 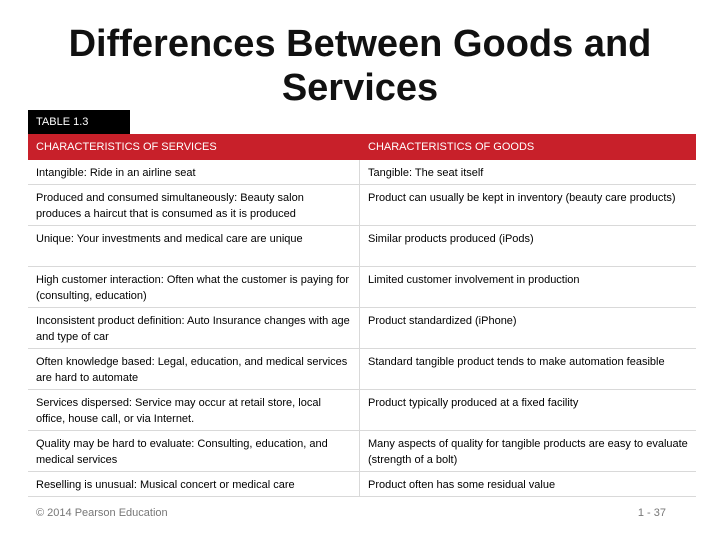 What do you see at coordinates (651, 513) in the screenshot?
I see `page-number: 1 - 37` at bounding box center [651, 513].